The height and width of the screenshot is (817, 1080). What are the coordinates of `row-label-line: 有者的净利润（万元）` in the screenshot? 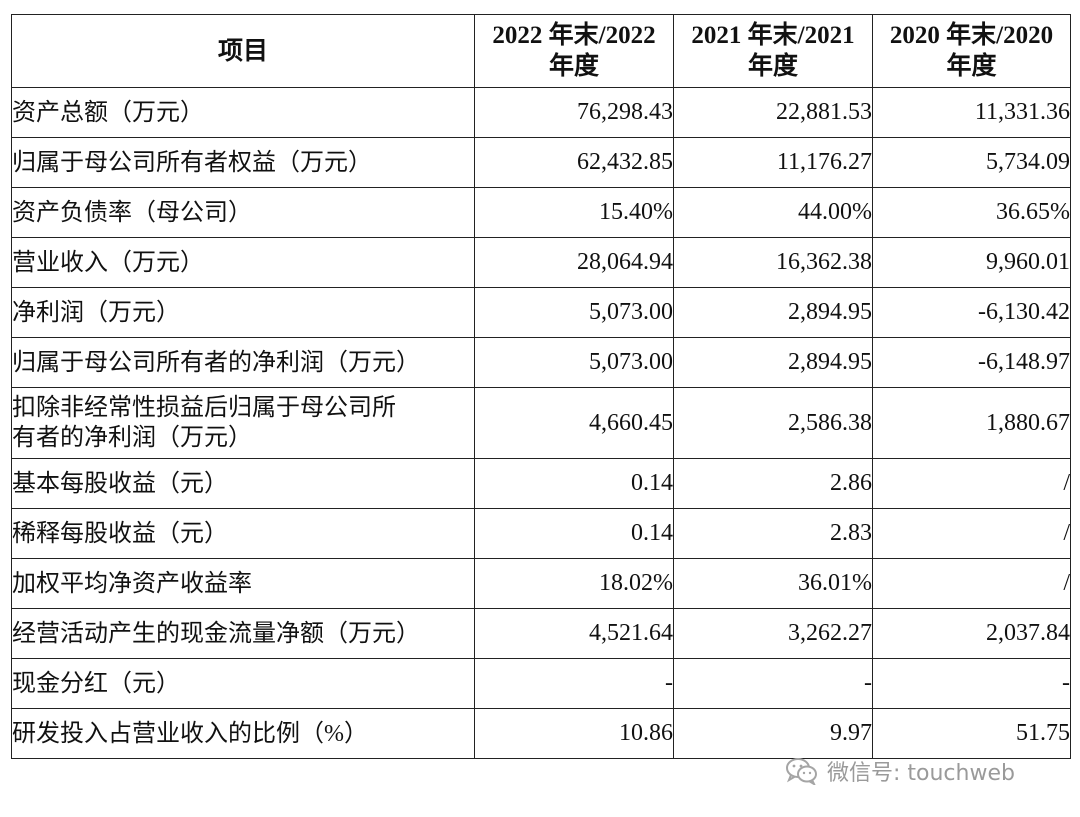 It's located at (132, 438).